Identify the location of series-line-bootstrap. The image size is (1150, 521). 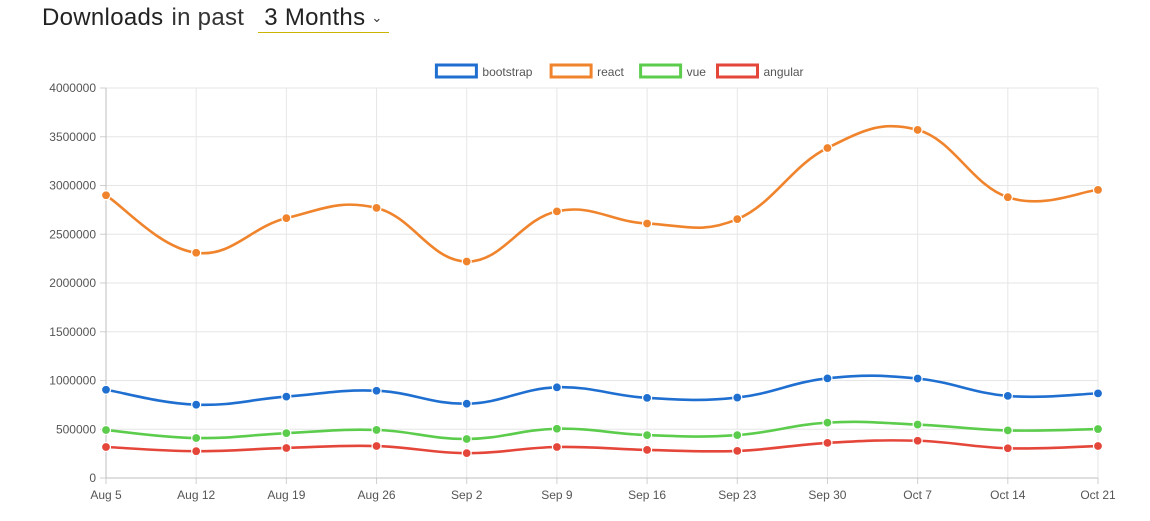
(602, 390).